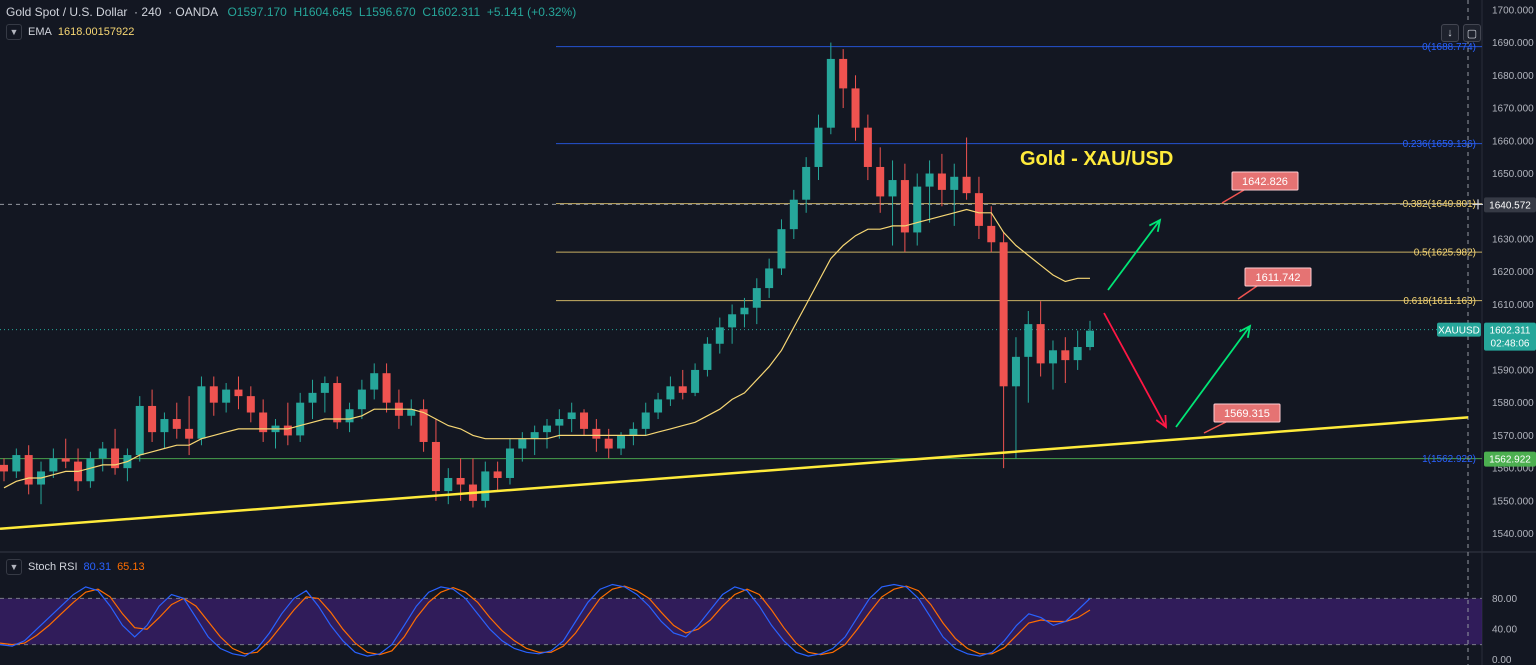 The image size is (1536, 665). I want to click on scroll-down-icon: ↓, so click(1450, 33).